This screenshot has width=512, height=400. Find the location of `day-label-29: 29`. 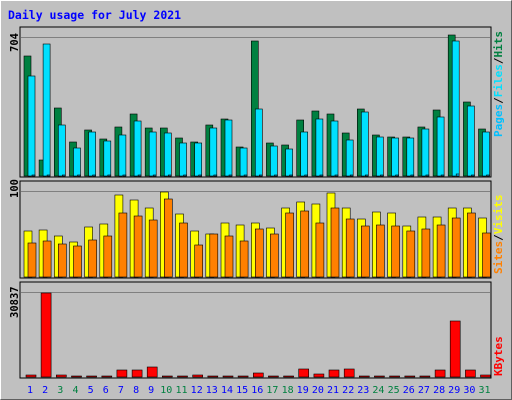

day-label-29: 29 is located at coordinates (454, 390).